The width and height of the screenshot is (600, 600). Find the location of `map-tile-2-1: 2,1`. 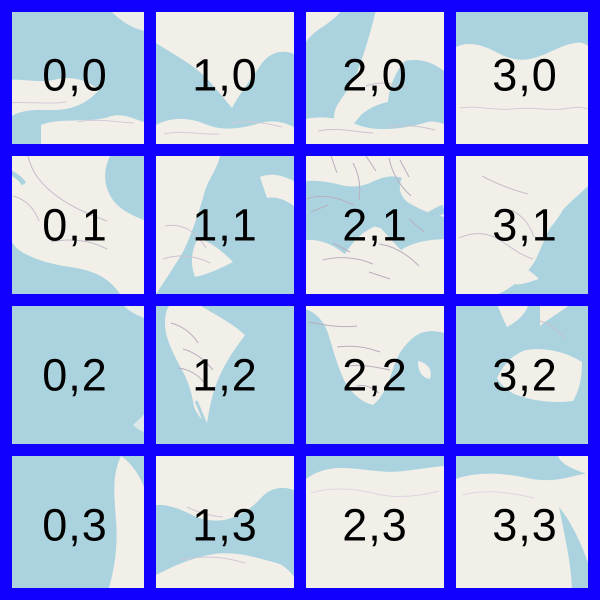

map-tile-2-1: 2,1 is located at coordinates (375, 225).